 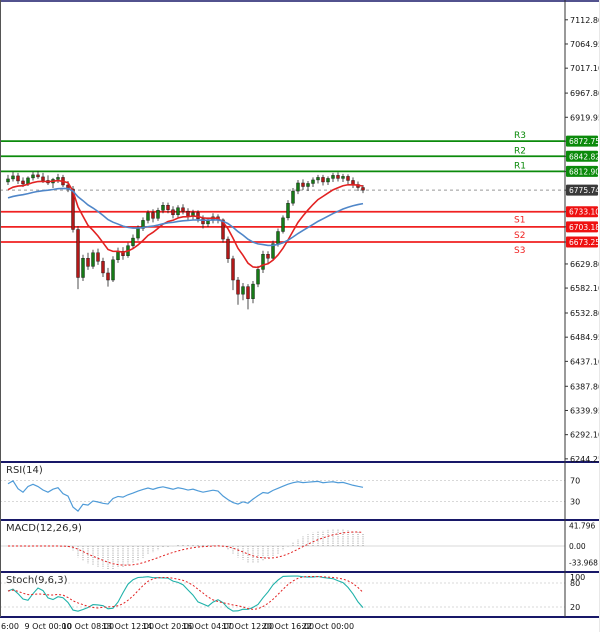 What do you see at coordinates (88, 626) in the screenshot?
I see `svg-text: 10 Oct 08:00` at bounding box center [88, 626].